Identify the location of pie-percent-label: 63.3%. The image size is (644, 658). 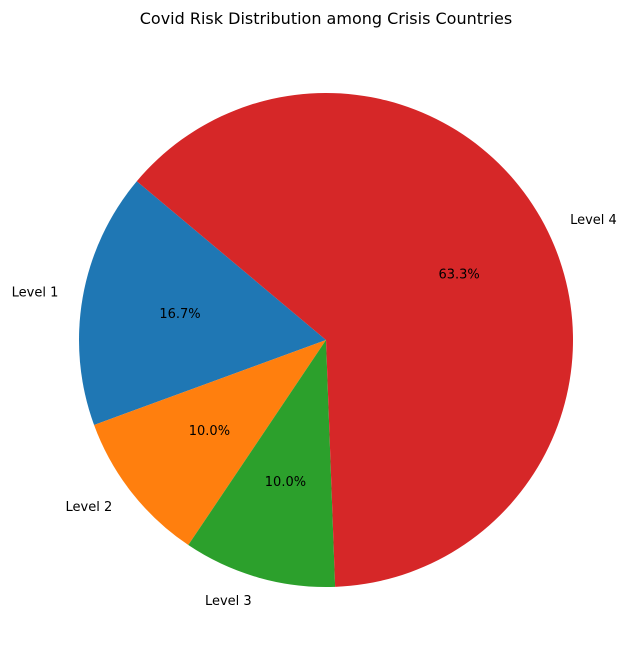
(458, 274).